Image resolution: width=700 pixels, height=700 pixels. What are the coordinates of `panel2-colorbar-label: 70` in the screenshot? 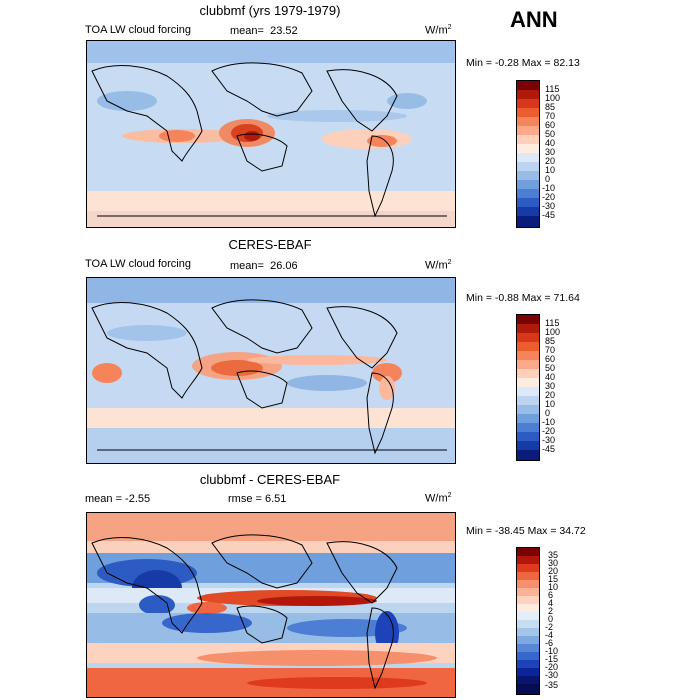 It's located at (550, 350).